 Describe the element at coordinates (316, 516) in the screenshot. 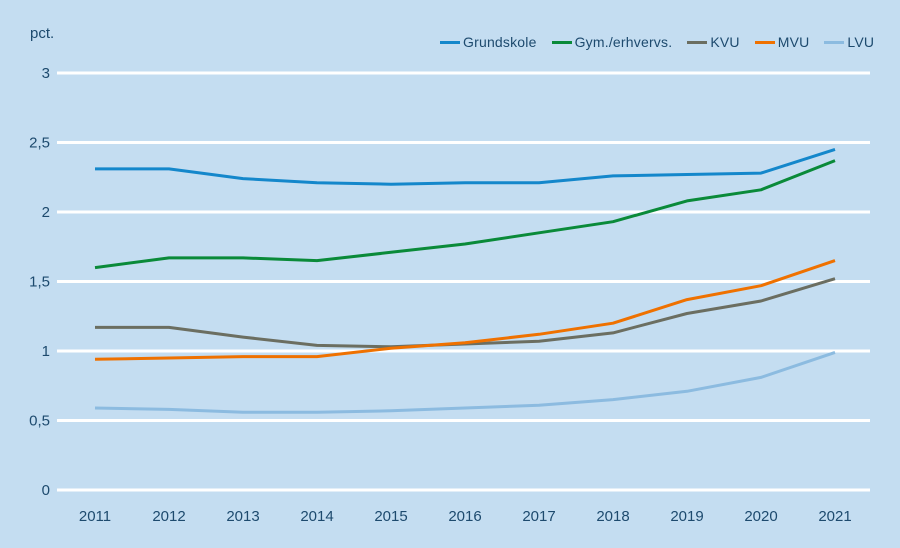

I see `x-tick-label-2014: 2014` at that location.